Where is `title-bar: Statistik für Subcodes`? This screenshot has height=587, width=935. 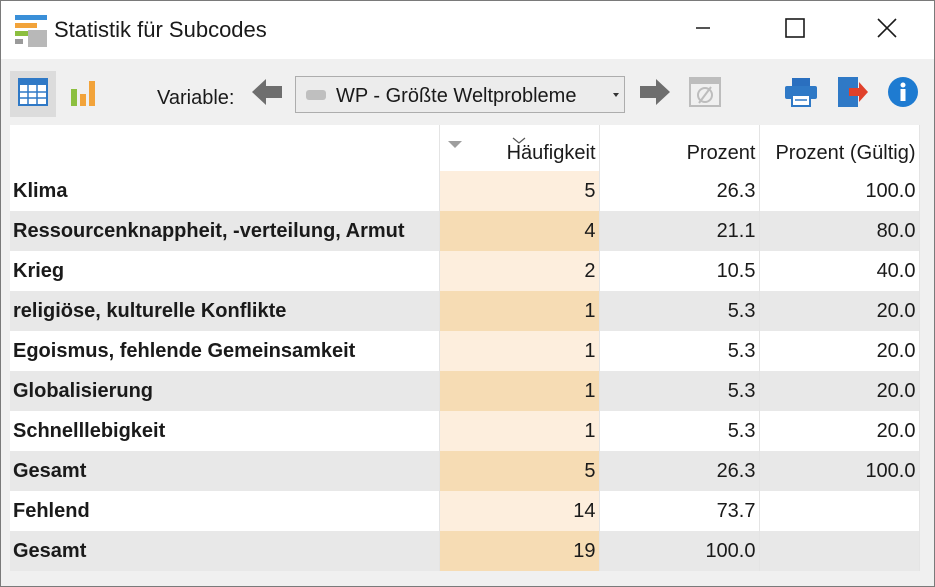
title-bar: Statistik für Subcodes is located at coordinates (467, 30).